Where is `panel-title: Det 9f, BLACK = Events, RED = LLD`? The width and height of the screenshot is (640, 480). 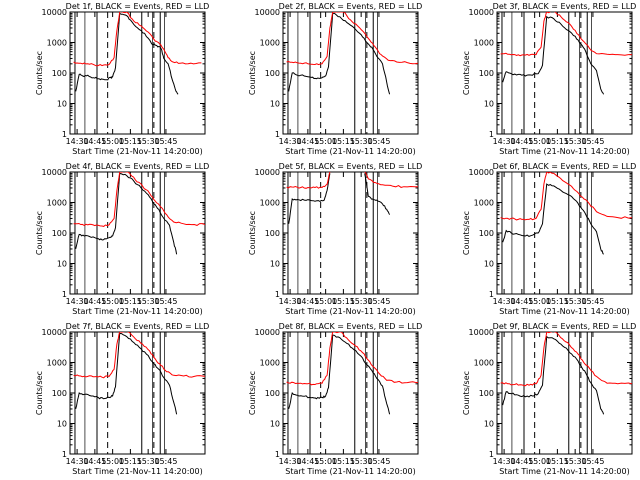
panel-title: Det 9f, BLACK = Events, RED = LLD is located at coordinates (565, 326).